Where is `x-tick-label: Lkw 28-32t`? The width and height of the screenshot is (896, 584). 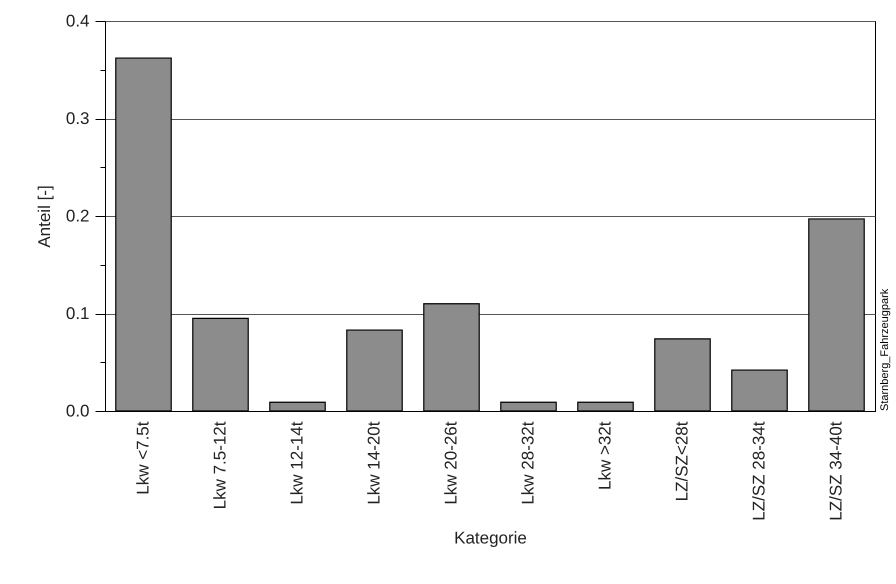
x-tick-label: Lkw 28-32t is located at coordinates (528, 463).